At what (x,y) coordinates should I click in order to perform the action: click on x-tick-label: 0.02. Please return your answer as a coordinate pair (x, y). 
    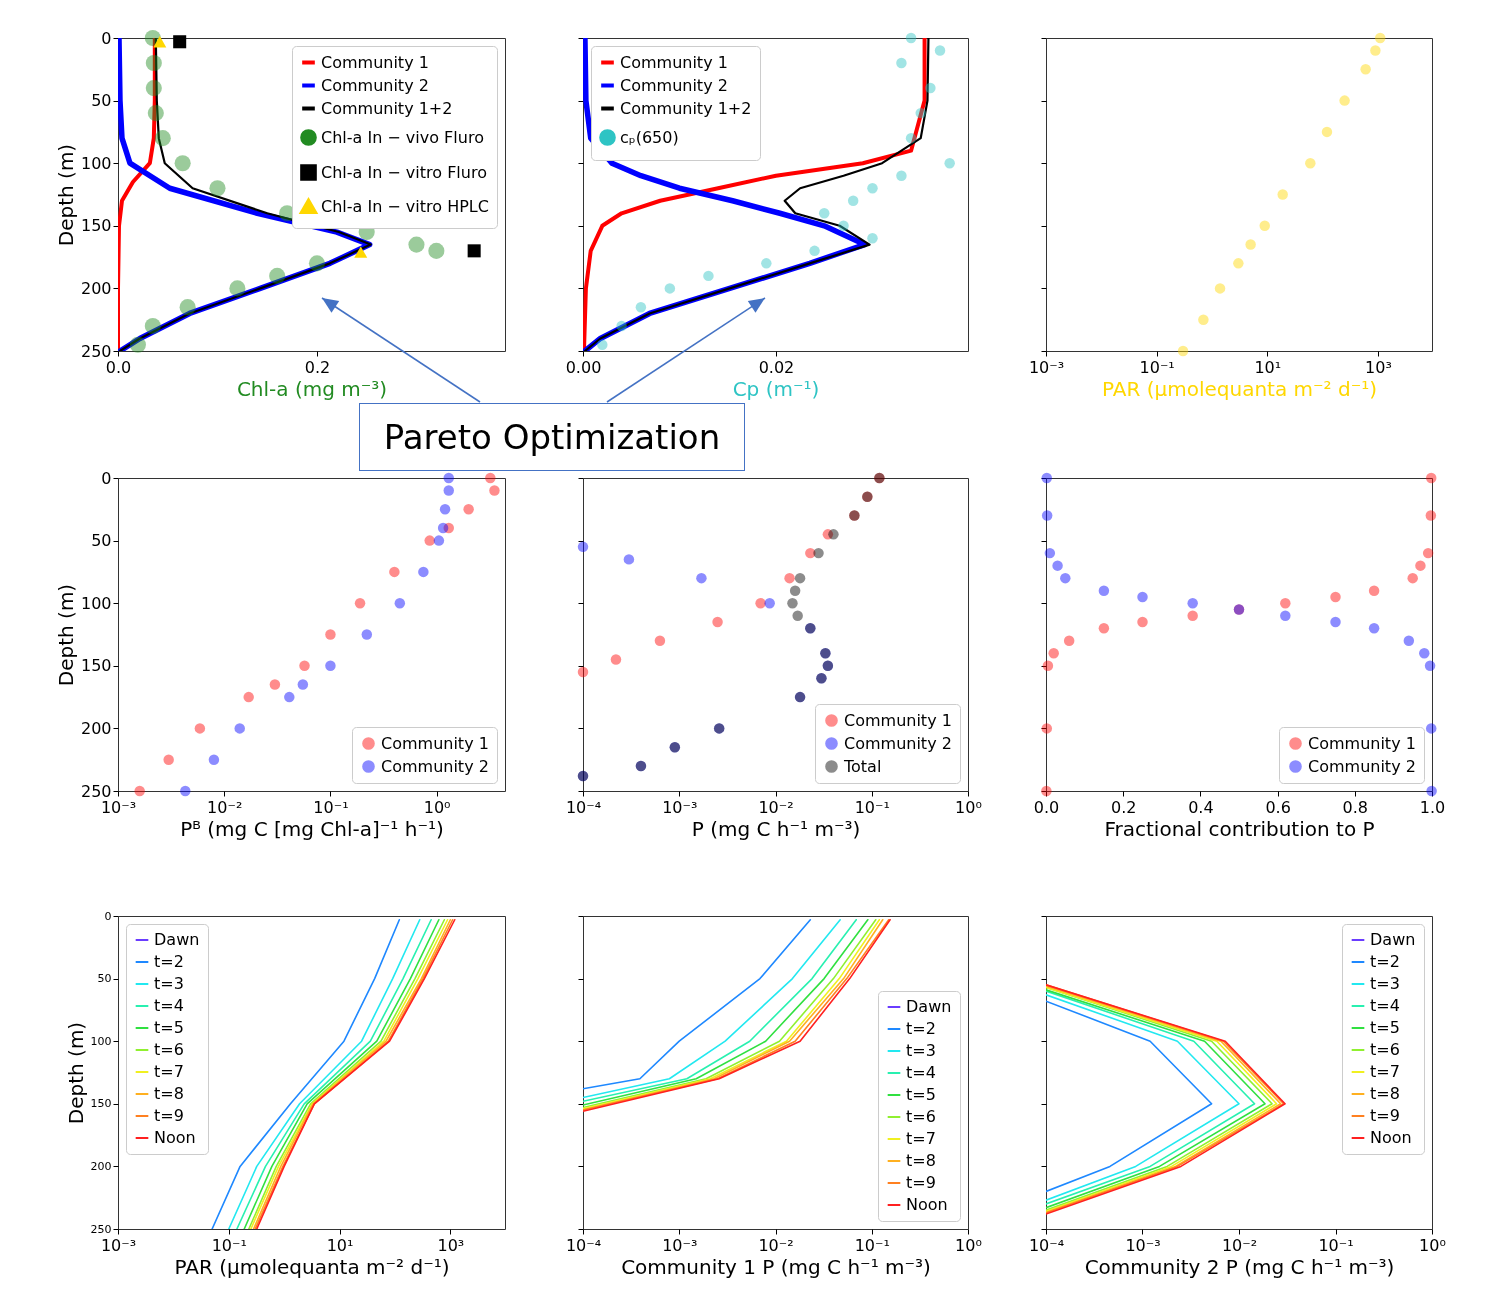
    Looking at the image, I should click on (776, 367).